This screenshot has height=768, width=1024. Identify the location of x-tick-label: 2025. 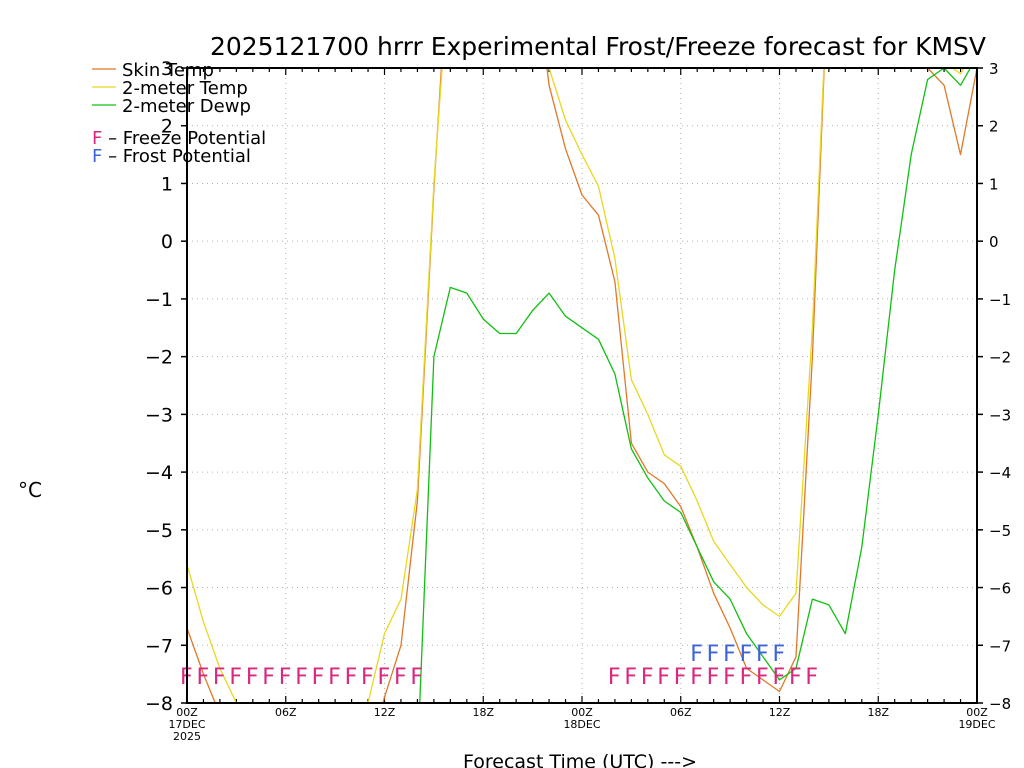
(187, 736).